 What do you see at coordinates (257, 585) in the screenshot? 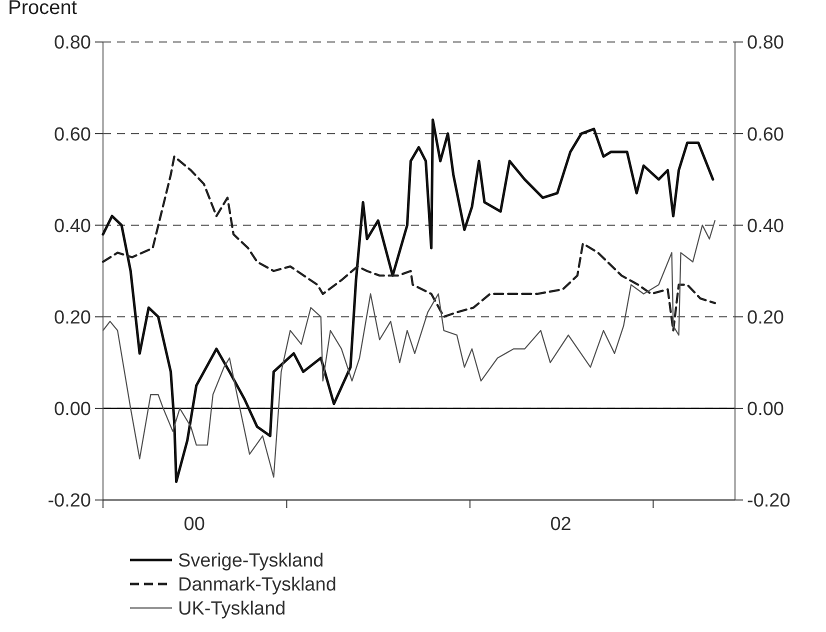
I see `legend-label: Danmark-Tyskland` at bounding box center [257, 585].